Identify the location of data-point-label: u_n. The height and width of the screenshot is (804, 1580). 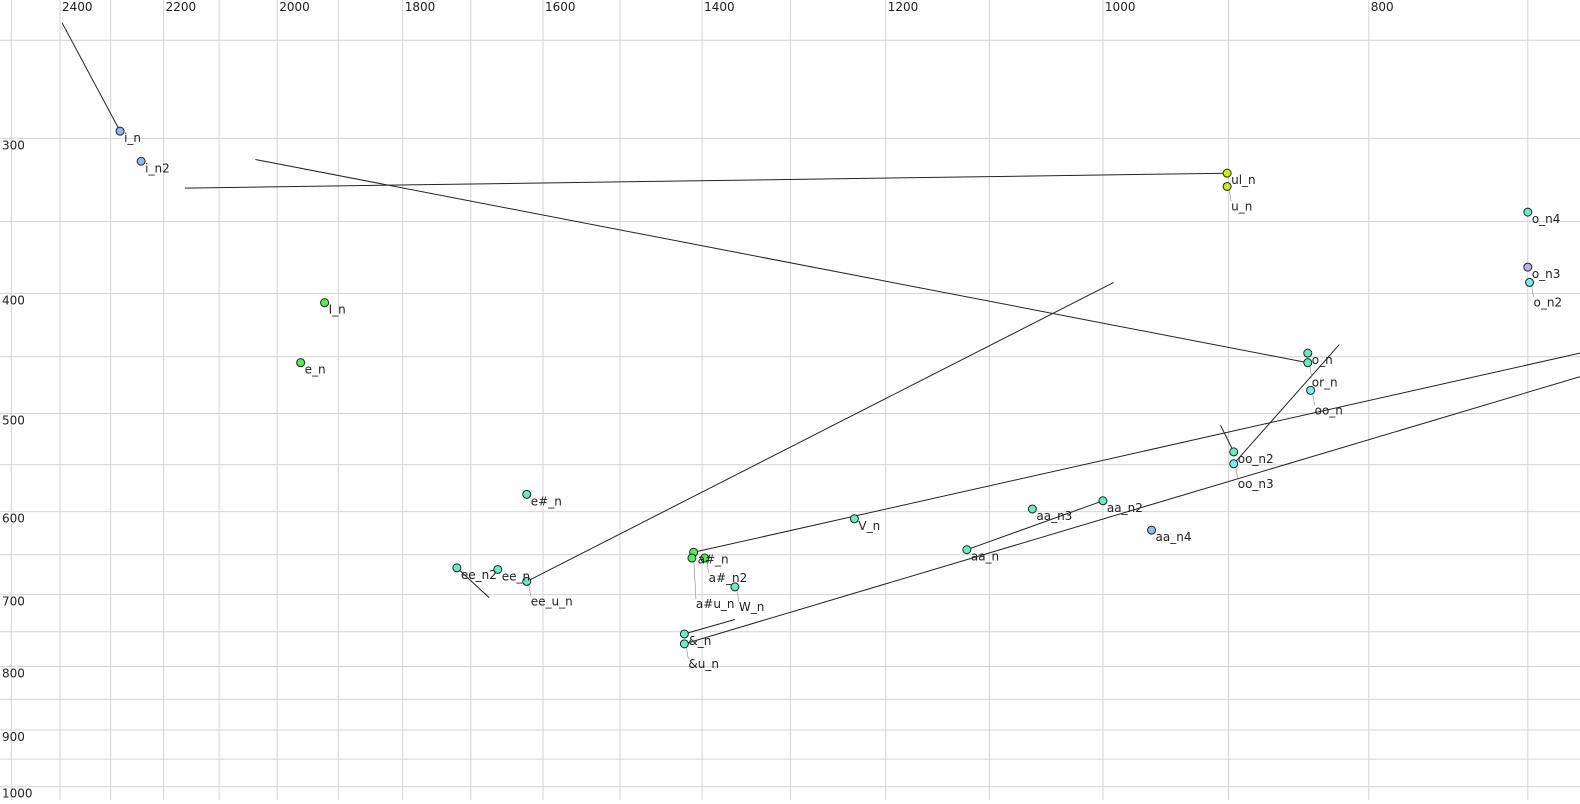
(1241, 206).